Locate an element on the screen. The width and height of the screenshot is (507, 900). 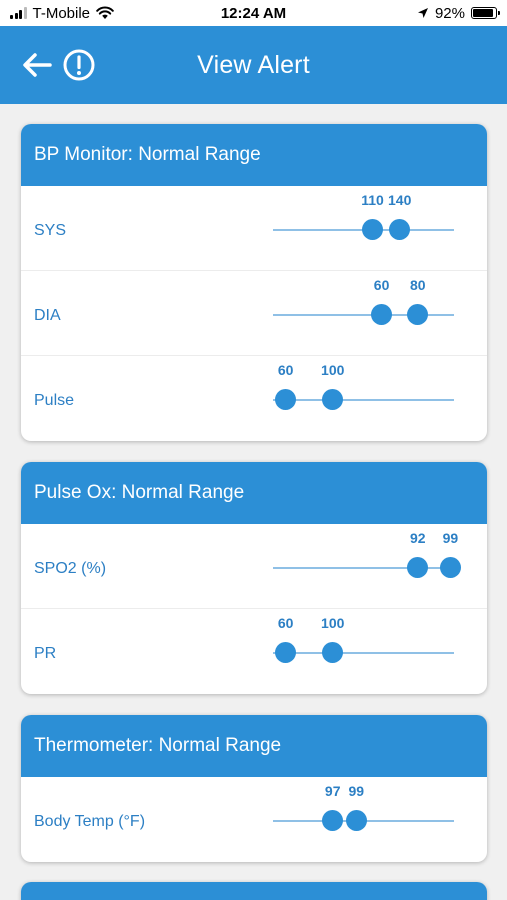
card-title: Pulse Ox: Normal Range is located at coordinates (254, 493).